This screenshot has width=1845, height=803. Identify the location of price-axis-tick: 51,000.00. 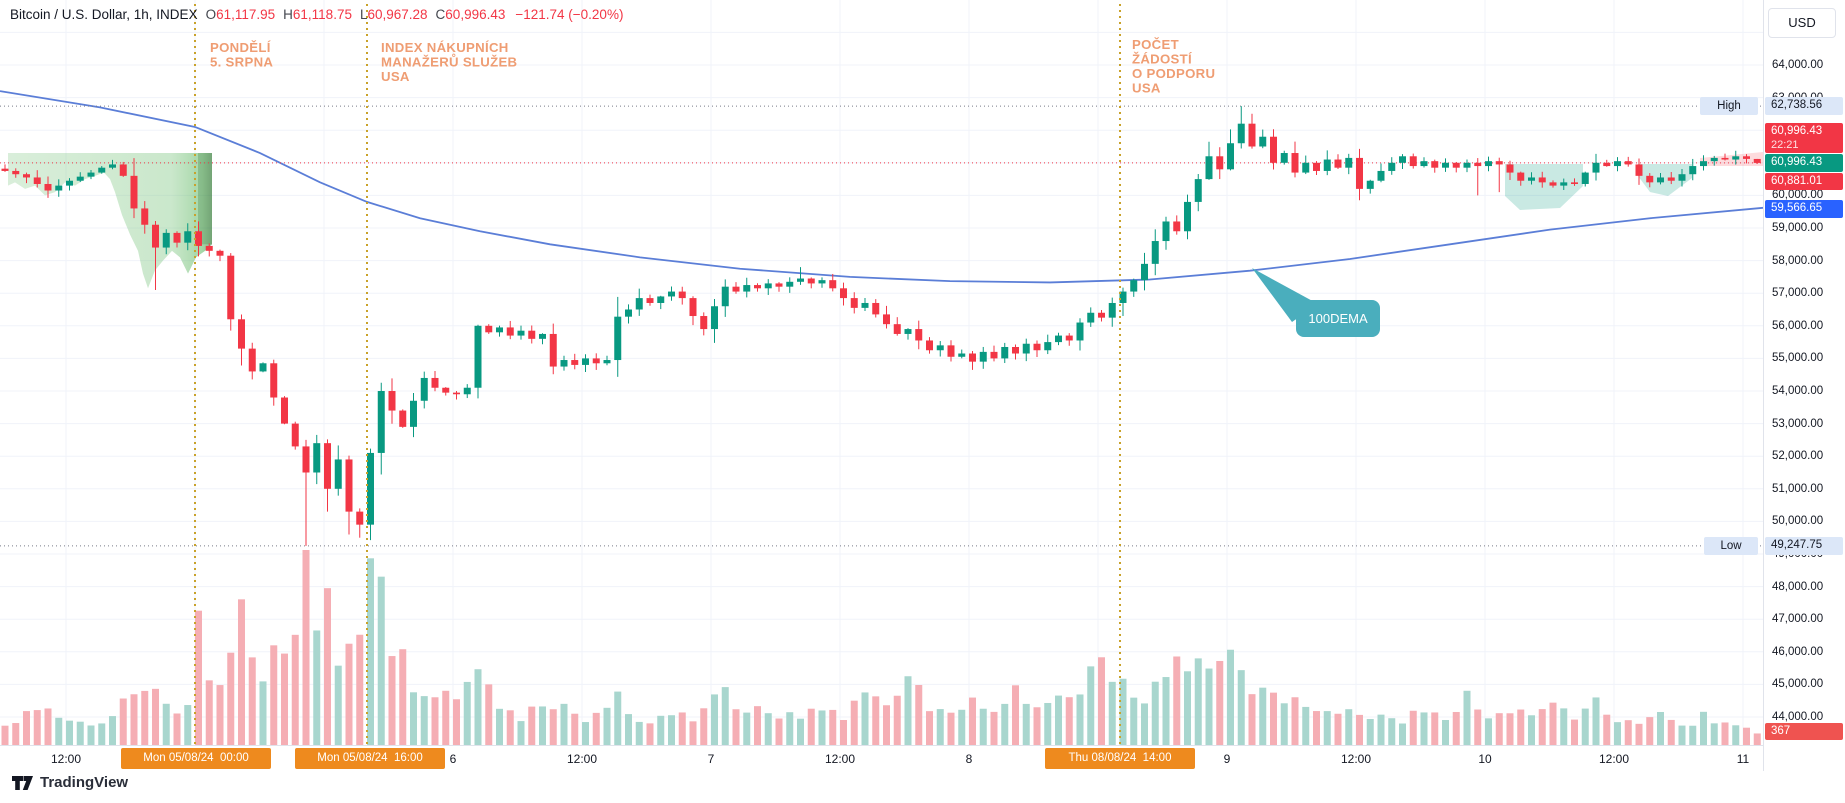
(1798, 489).